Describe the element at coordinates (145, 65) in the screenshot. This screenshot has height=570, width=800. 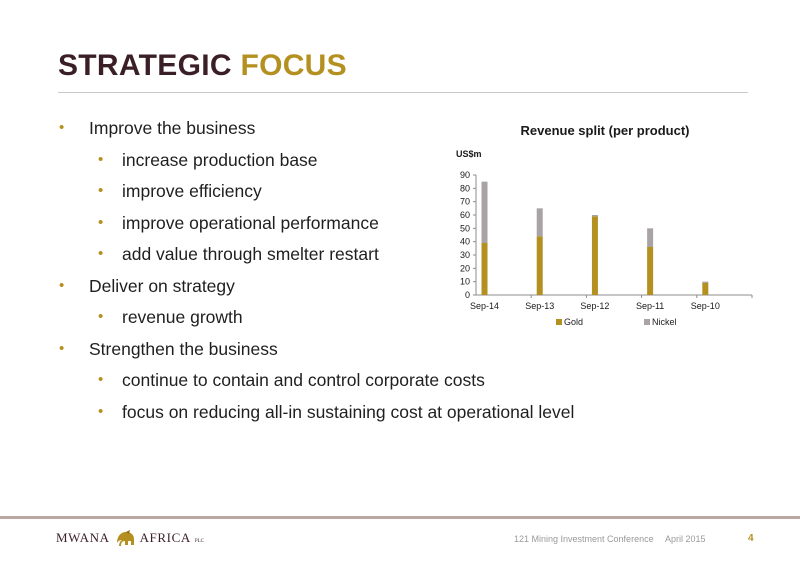
I see `title-word-strategic: STRATEGIC` at that location.